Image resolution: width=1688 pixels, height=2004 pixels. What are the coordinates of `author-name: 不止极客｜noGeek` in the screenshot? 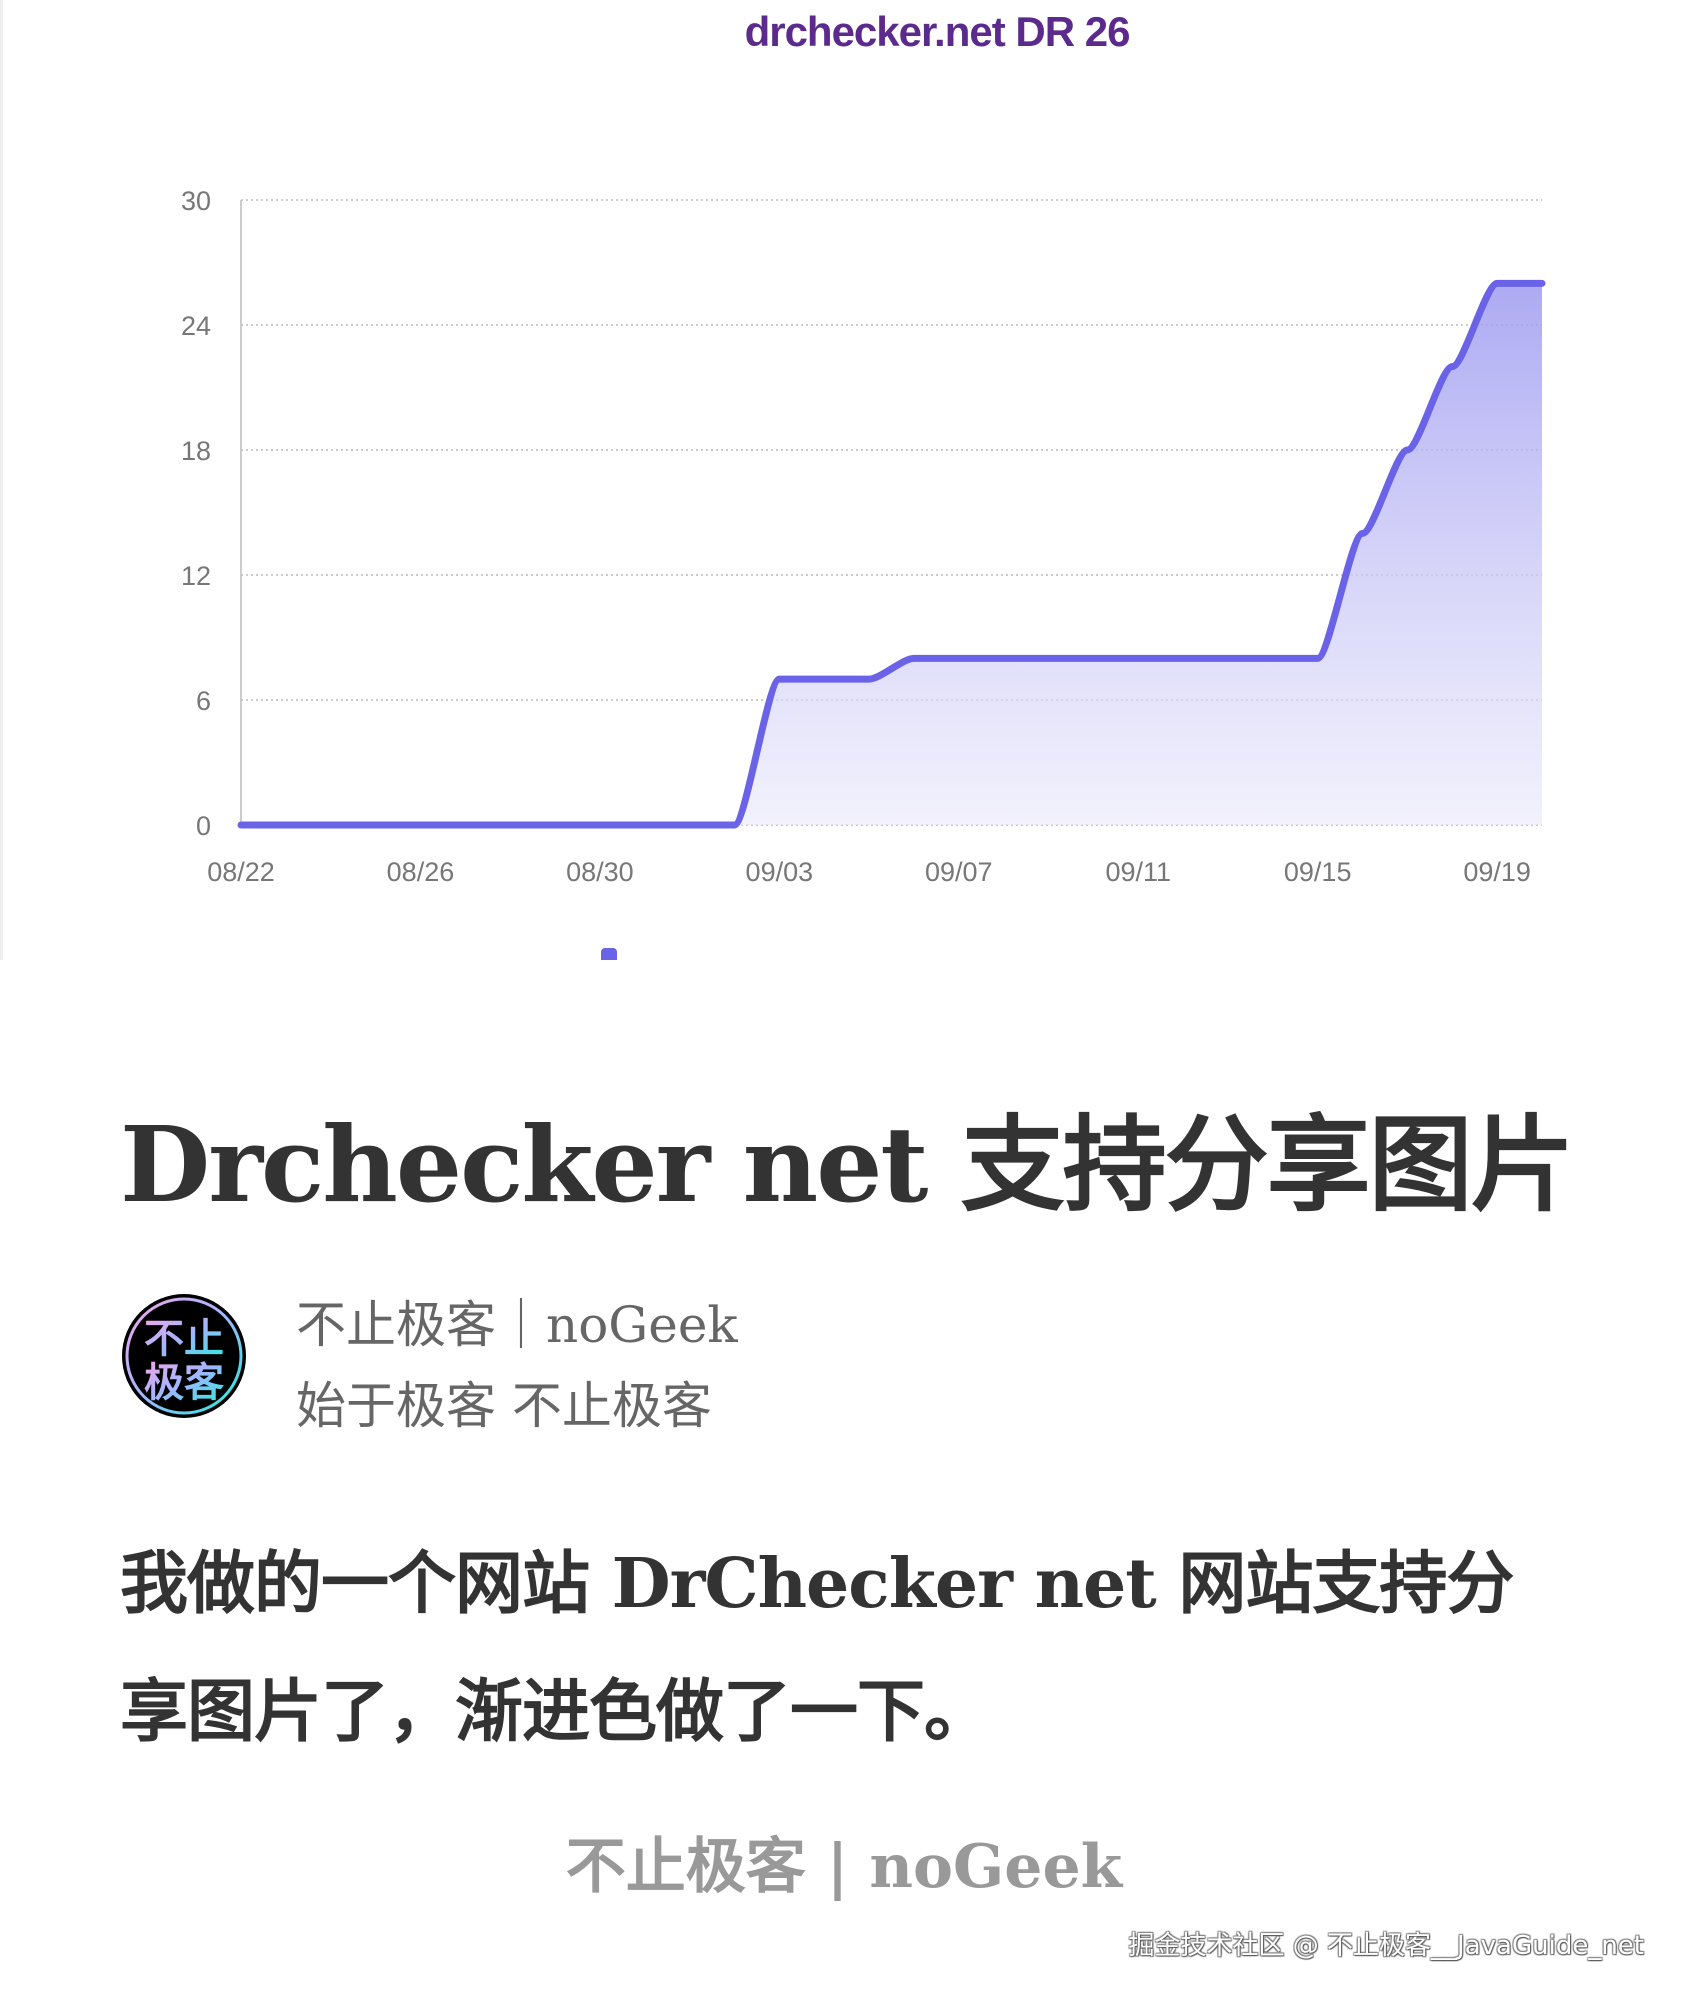 It's located at (517, 1325).